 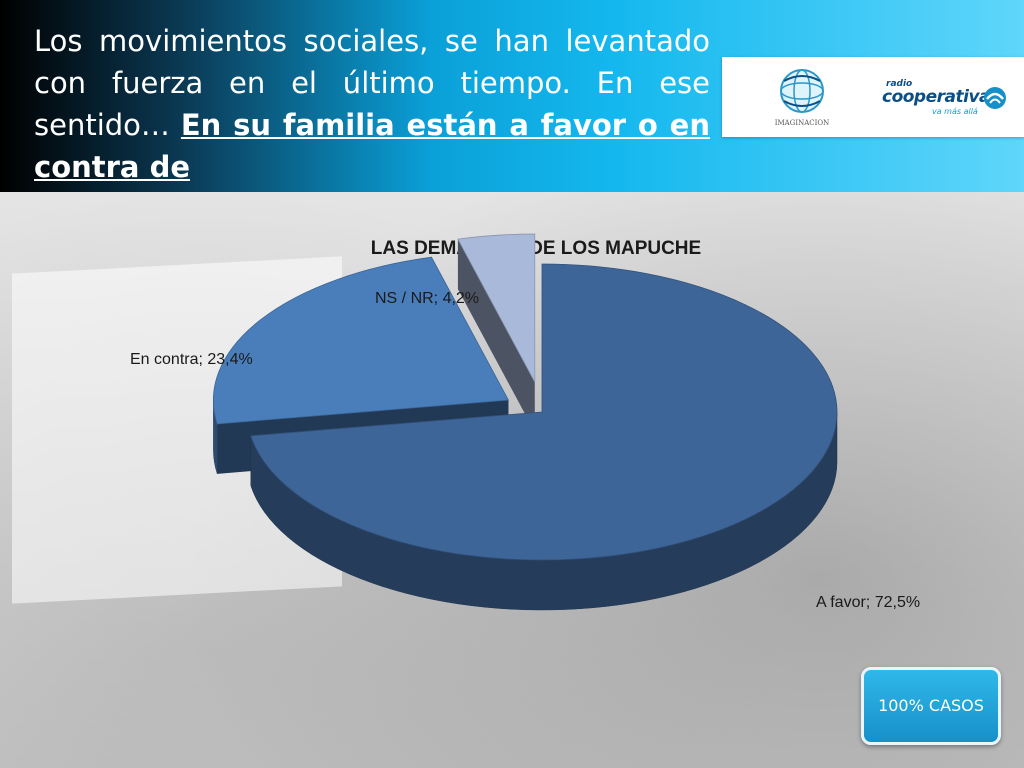 What do you see at coordinates (899, 84) in the screenshot?
I see `cooperativa-radio-text: radio` at bounding box center [899, 84].